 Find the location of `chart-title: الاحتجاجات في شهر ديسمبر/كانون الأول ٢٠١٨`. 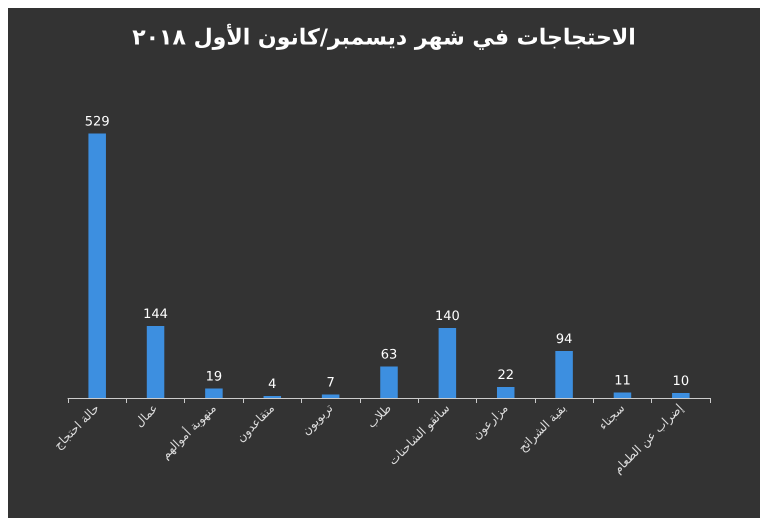

chart-title: الاحتجاجات في شهر ديسمبر/كانون الأول ٢٠١٨ is located at coordinates (384, 37).